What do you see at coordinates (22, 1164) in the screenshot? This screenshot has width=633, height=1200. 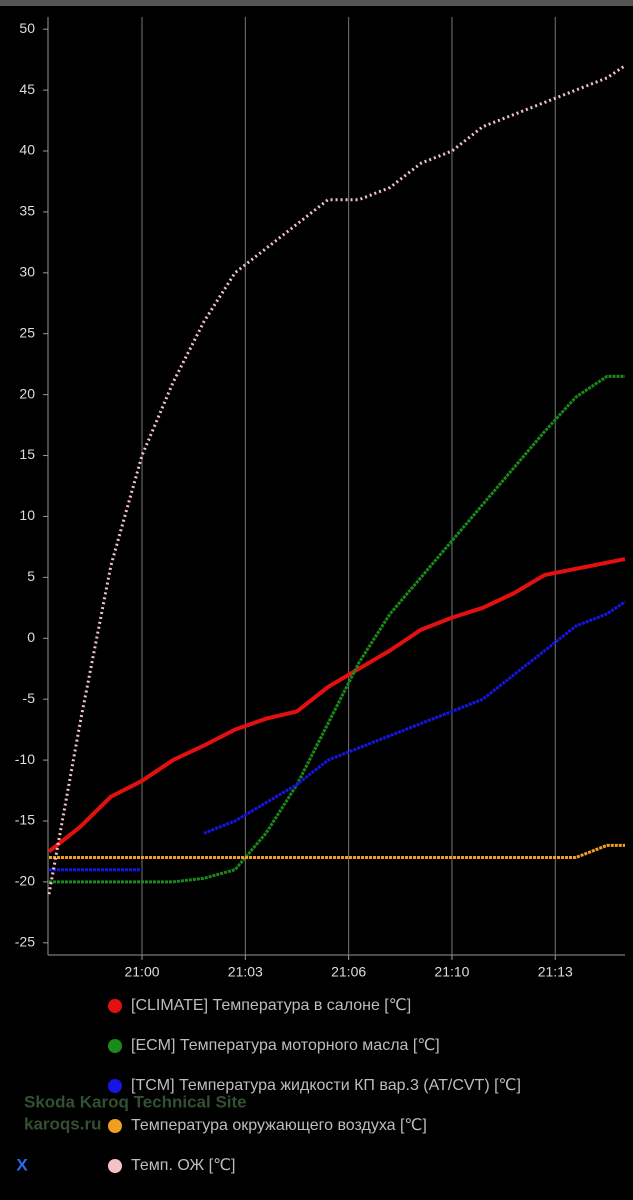 I see `close-button: X` at bounding box center [22, 1164].